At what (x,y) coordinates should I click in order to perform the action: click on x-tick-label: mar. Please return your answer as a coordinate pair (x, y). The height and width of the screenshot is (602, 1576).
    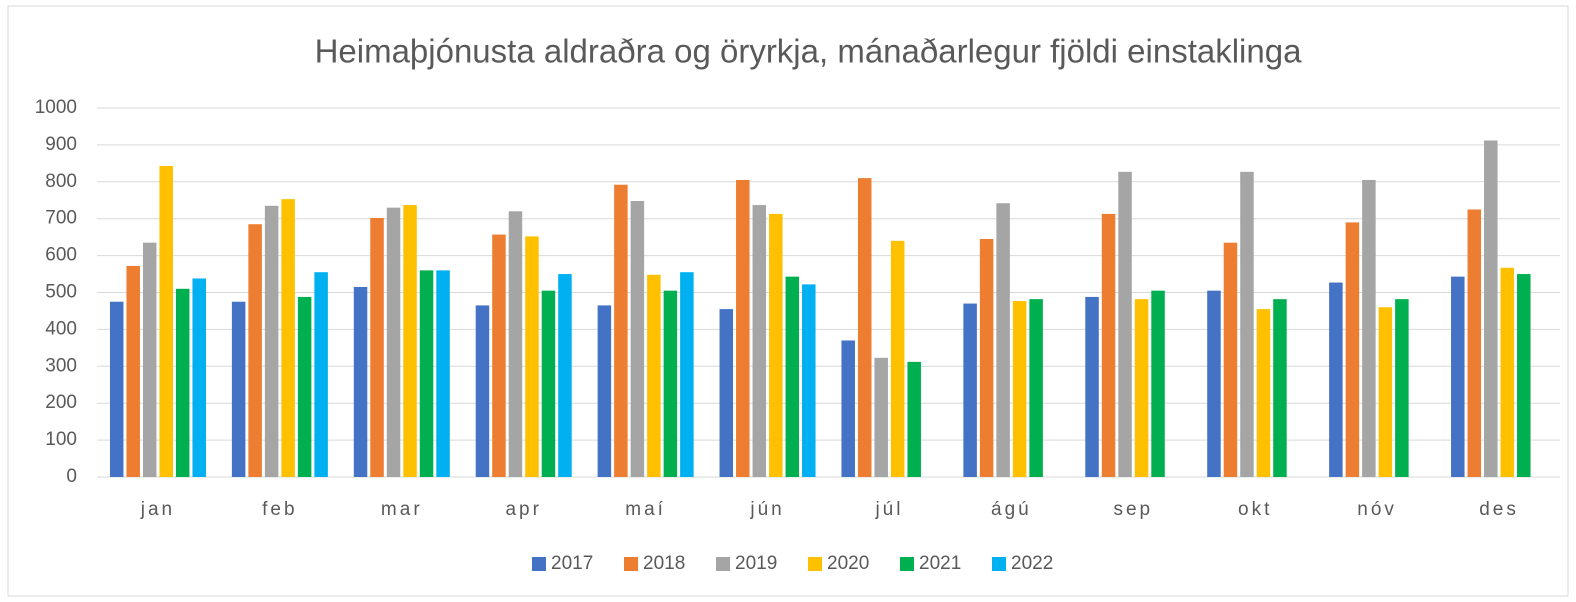
    Looking at the image, I should click on (402, 509).